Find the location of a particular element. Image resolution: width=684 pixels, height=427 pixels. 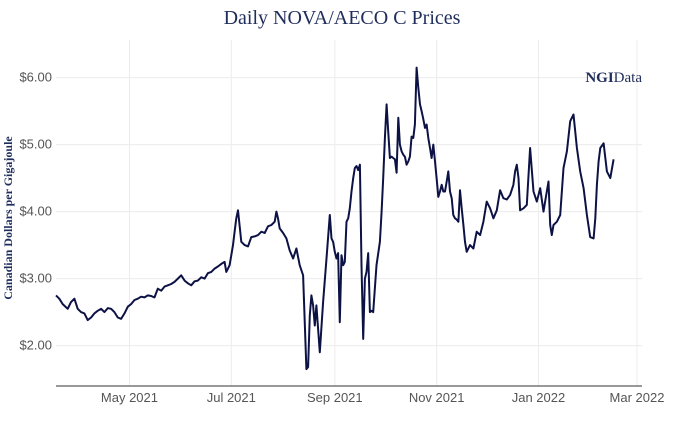

x-tick-label: Nov 2021 is located at coordinates (437, 397).